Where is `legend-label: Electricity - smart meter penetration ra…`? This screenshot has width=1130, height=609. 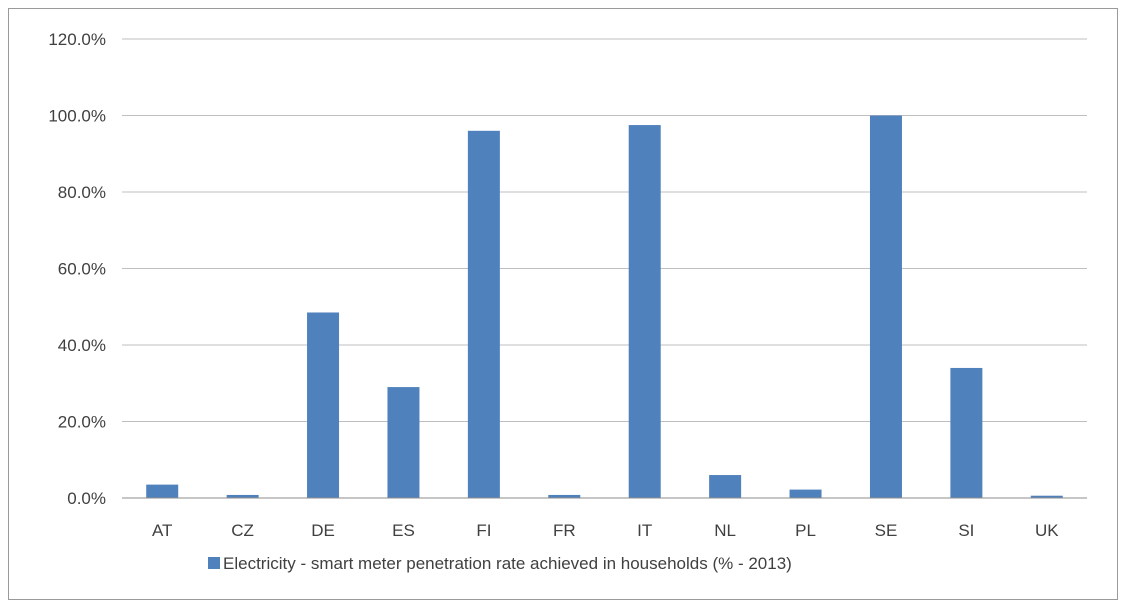 legend-label: Electricity - smart meter penetration ra… is located at coordinates (507, 563).